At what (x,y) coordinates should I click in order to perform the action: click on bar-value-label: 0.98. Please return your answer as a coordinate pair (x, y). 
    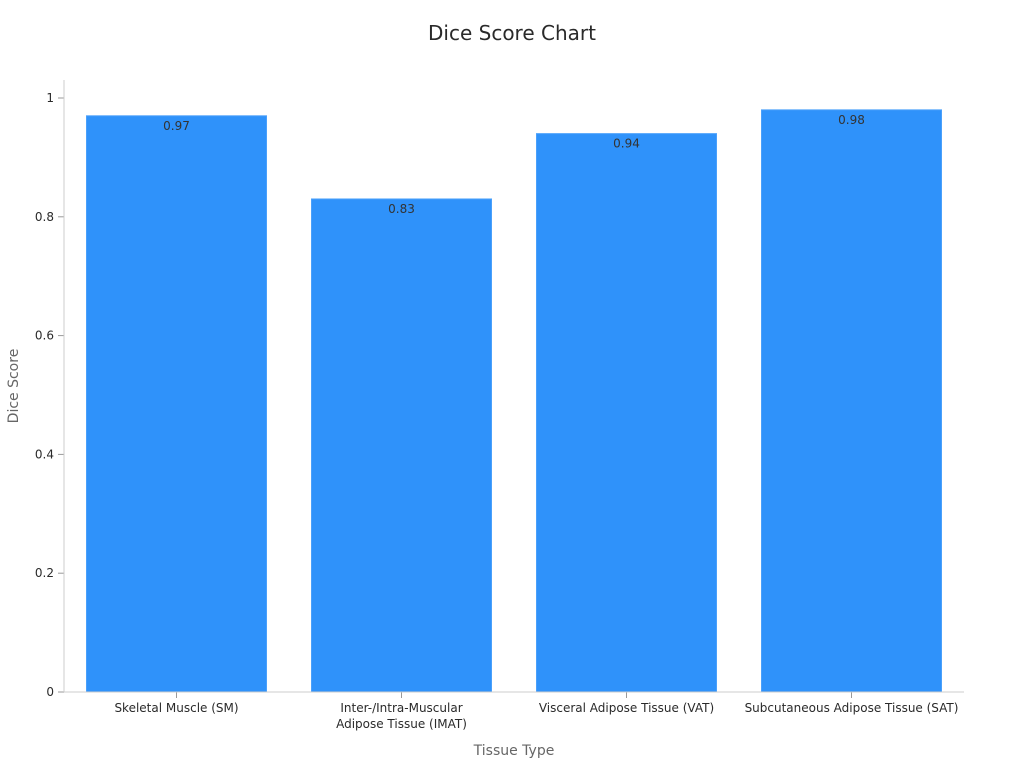
    Looking at the image, I should click on (851, 120).